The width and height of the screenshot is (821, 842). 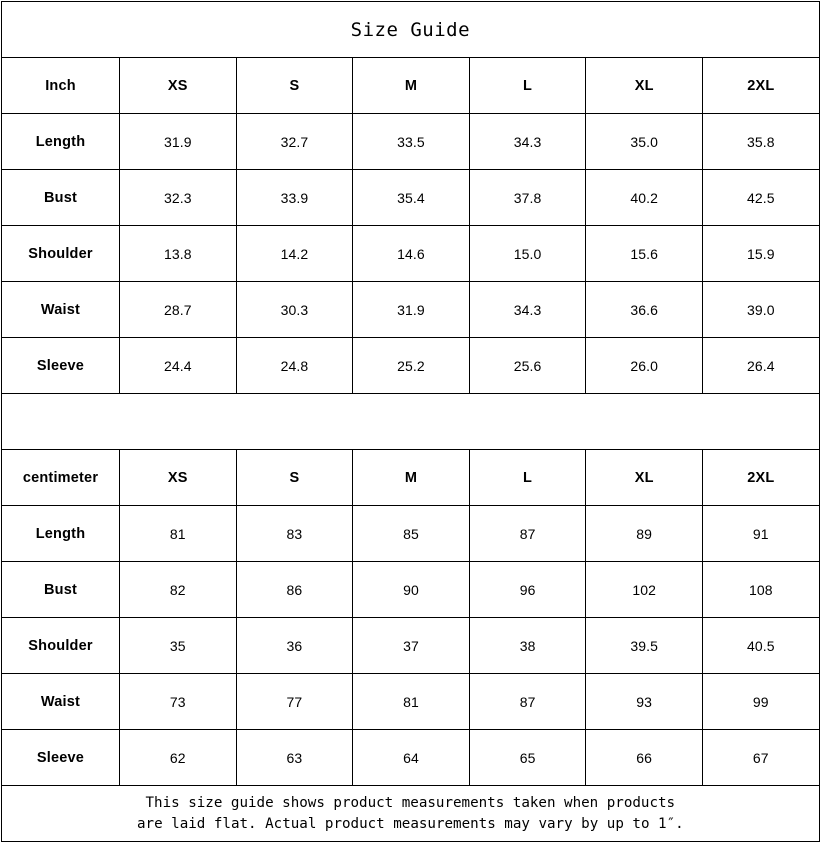 What do you see at coordinates (760, 589) in the screenshot?
I see `cell-cm-bust-2xl: 108` at bounding box center [760, 589].